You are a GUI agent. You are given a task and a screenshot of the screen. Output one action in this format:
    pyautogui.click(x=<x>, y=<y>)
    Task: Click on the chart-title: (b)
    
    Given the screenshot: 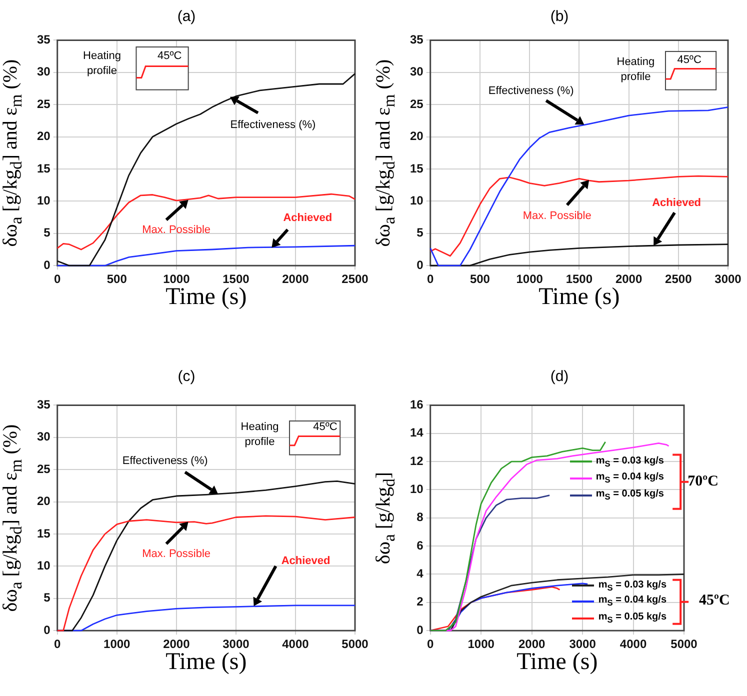 What is the action you would take?
    pyautogui.click(x=559, y=16)
    